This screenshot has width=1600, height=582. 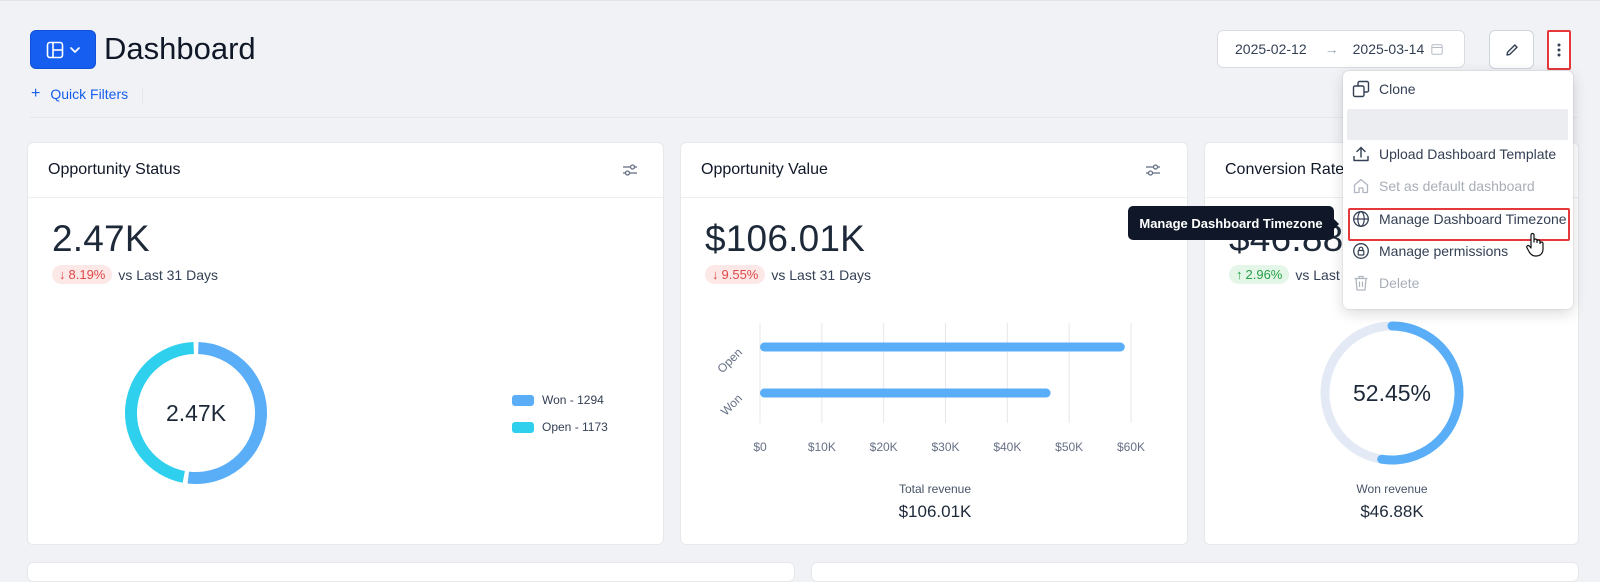 What do you see at coordinates (1069, 447) in the screenshot?
I see `x-tick-label: $50K` at bounding box center [1069, 447].